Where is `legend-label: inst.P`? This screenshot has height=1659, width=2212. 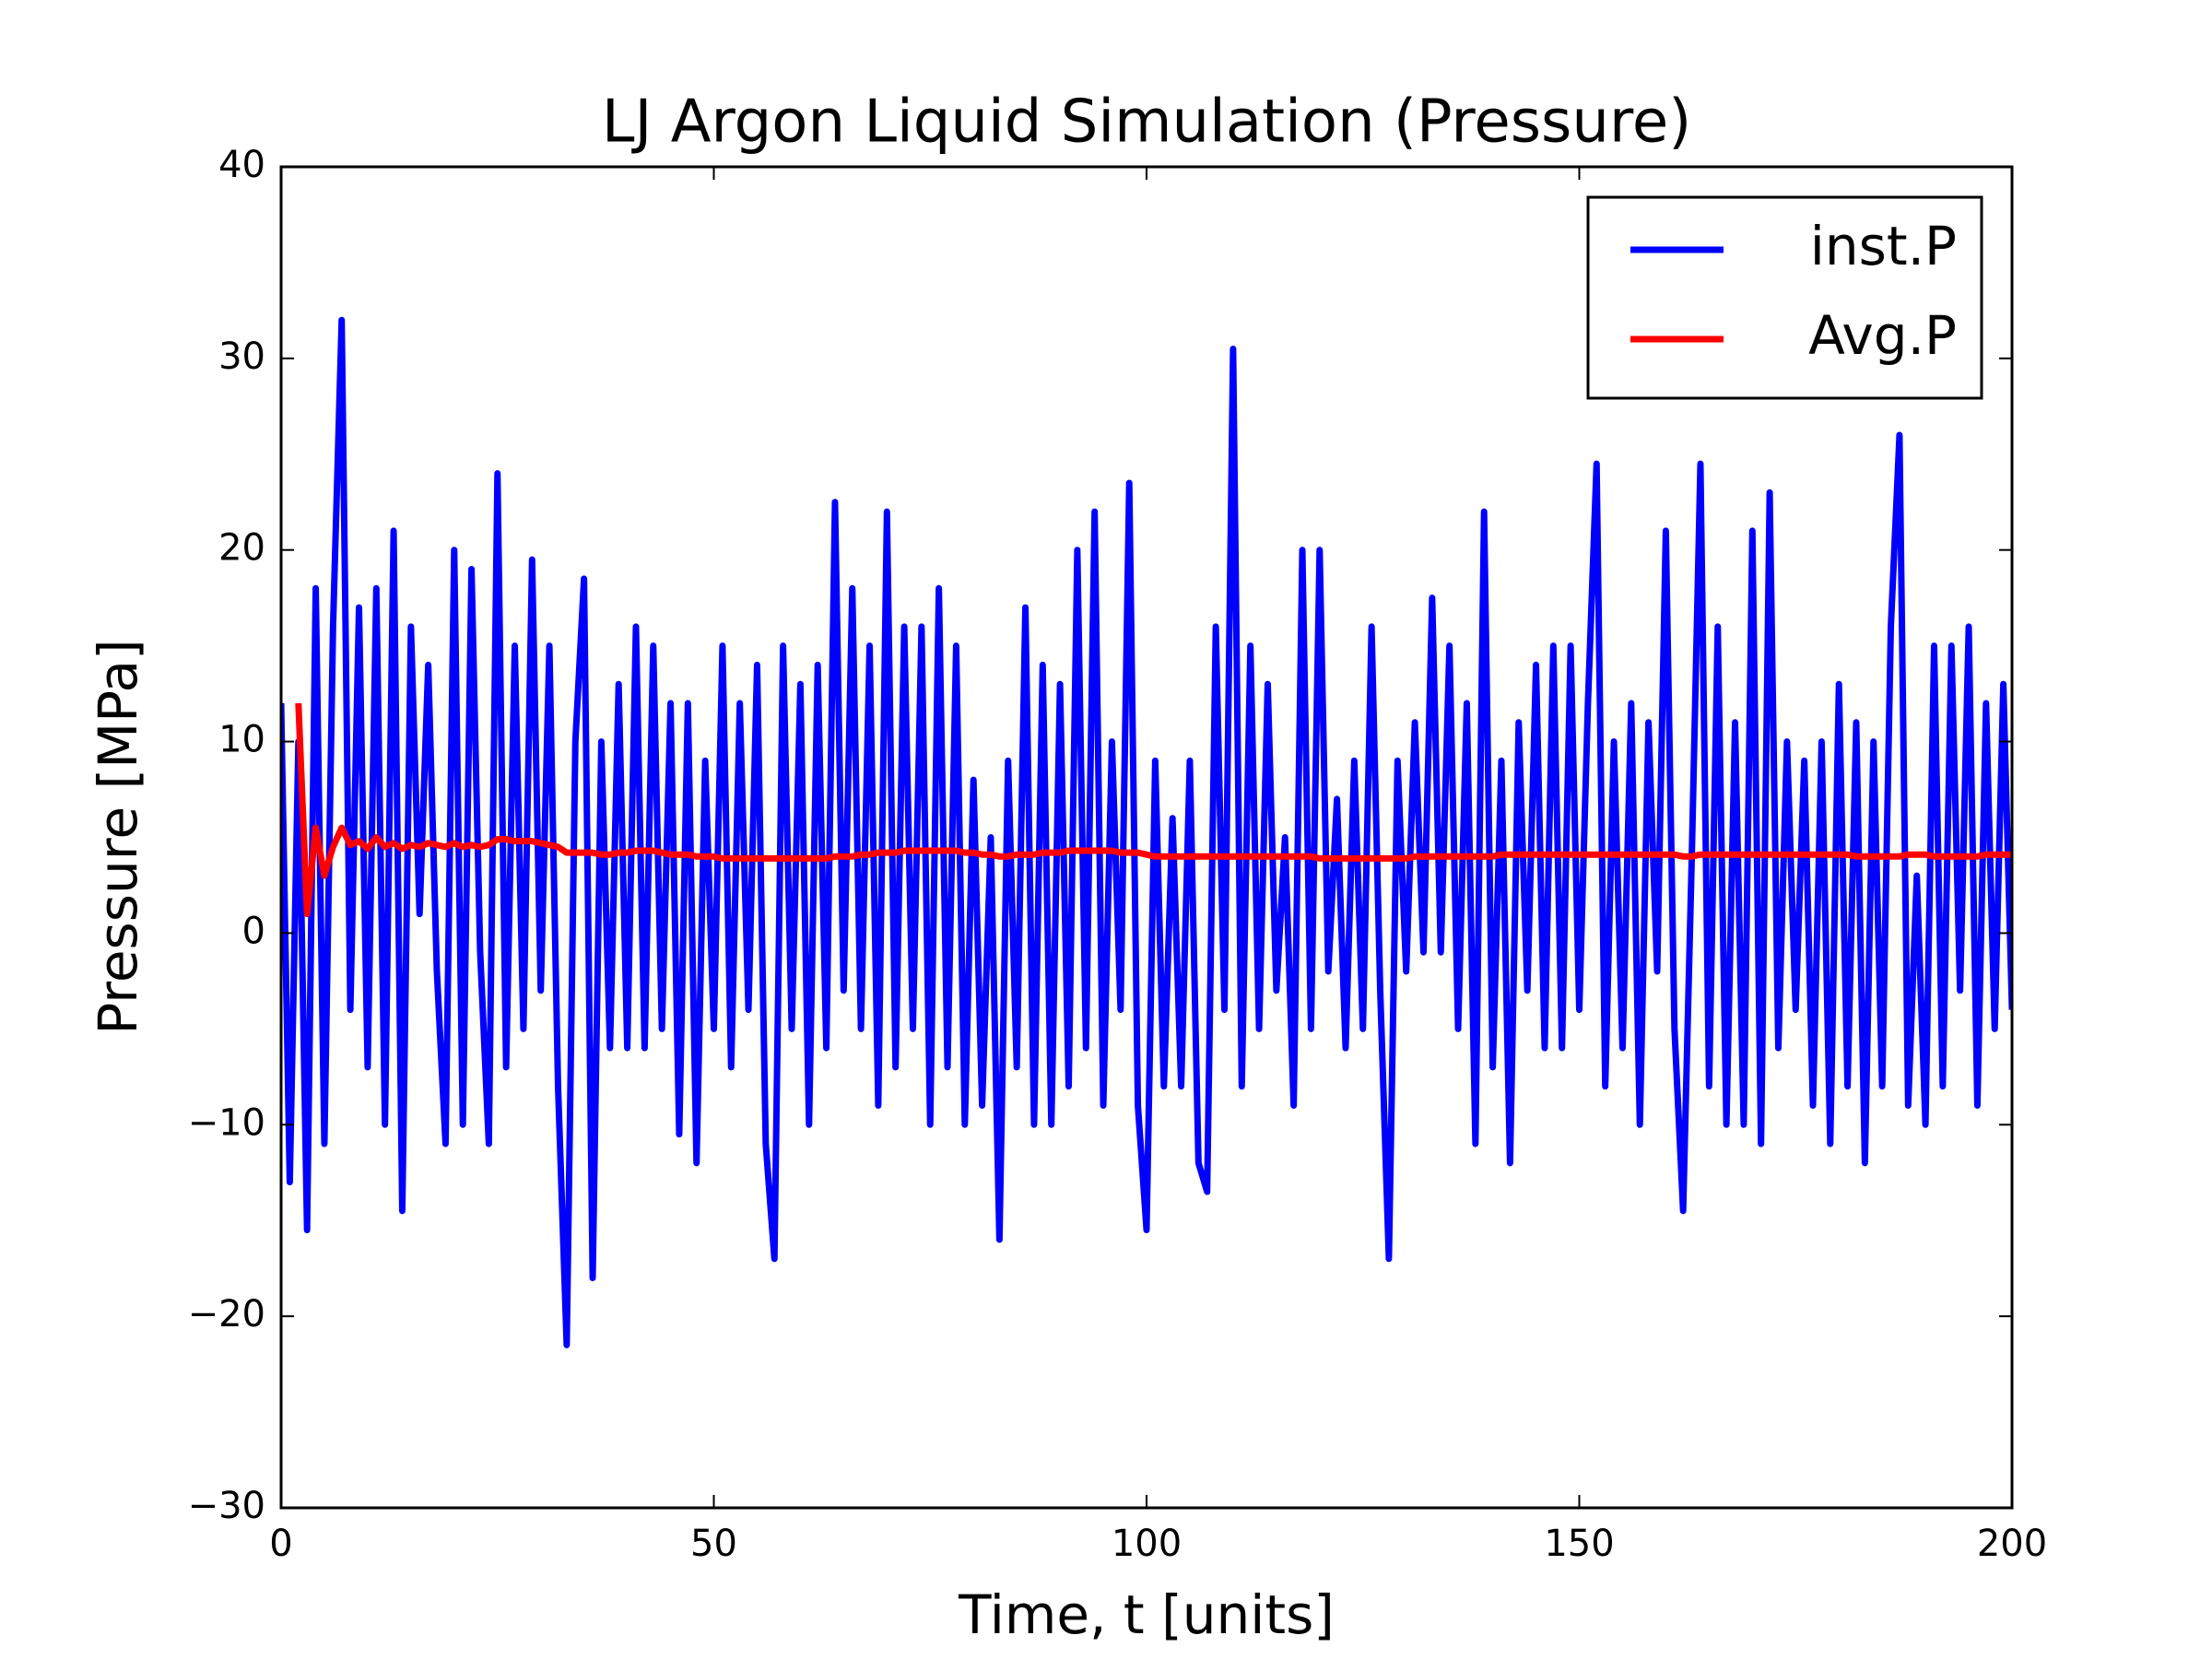 legend-label: inst.P is located at coordinates (1883, 246).